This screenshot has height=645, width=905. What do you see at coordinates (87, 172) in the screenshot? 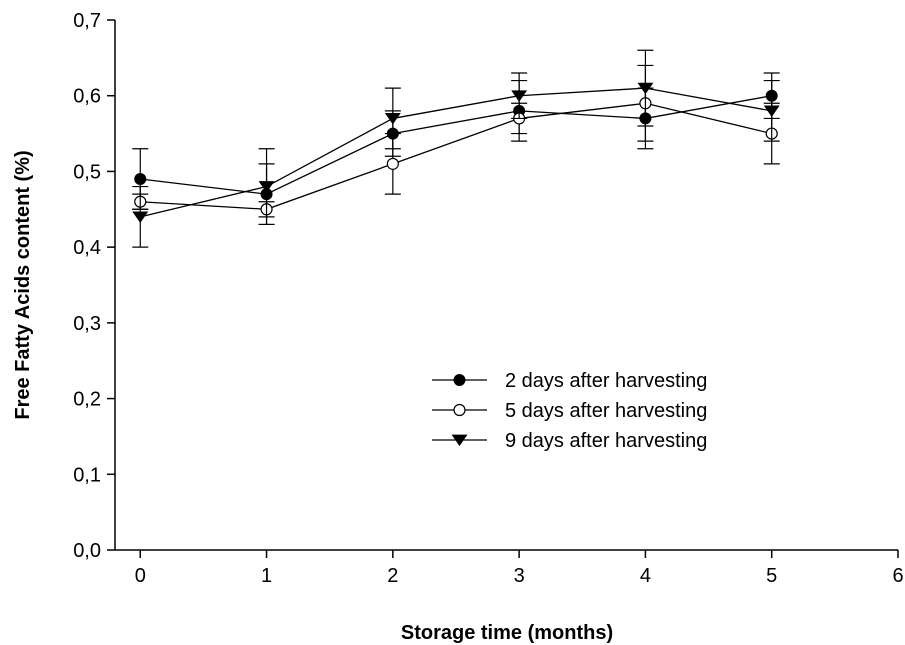
I see `y-tick-label: 0,5` at bounding box center [87, 172].